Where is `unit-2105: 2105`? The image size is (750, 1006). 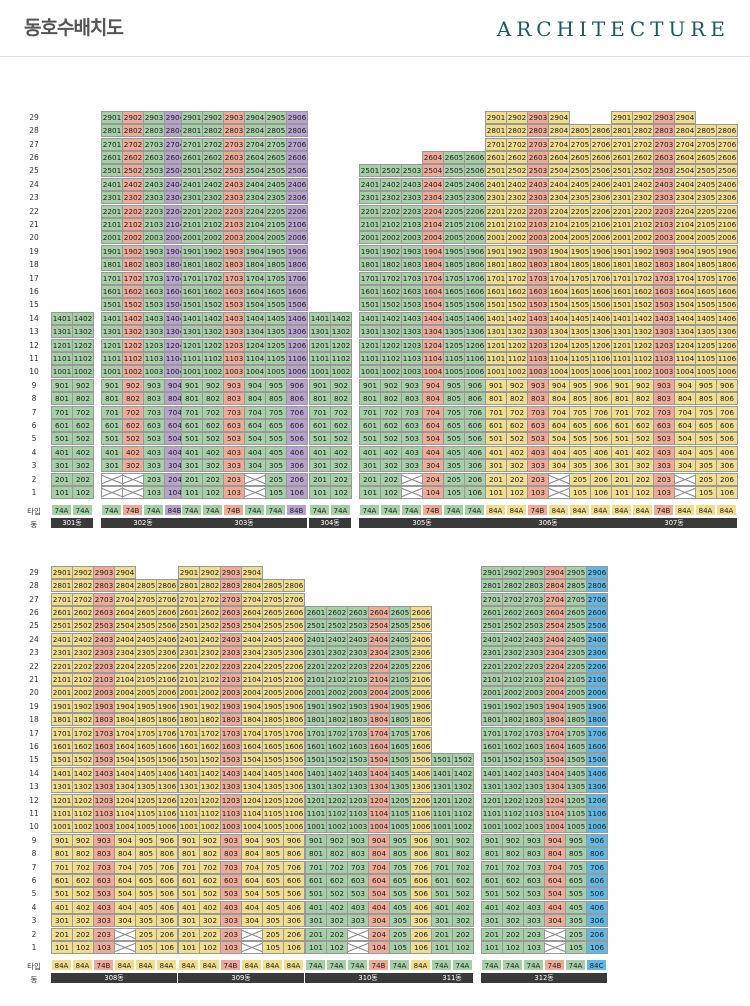 unit-2105: 2105 is located at coordinates (454, 224).